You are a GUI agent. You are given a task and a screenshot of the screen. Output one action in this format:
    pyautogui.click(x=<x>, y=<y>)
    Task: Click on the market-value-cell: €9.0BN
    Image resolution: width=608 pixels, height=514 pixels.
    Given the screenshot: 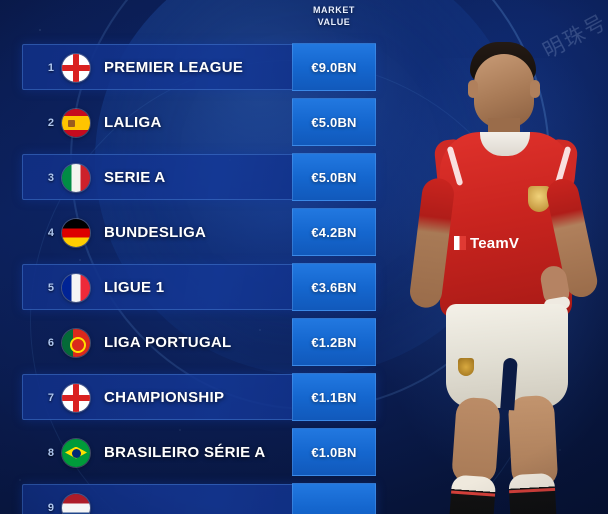 What is the action you would take?
    pyautogui.click(x=334, y=67)
    